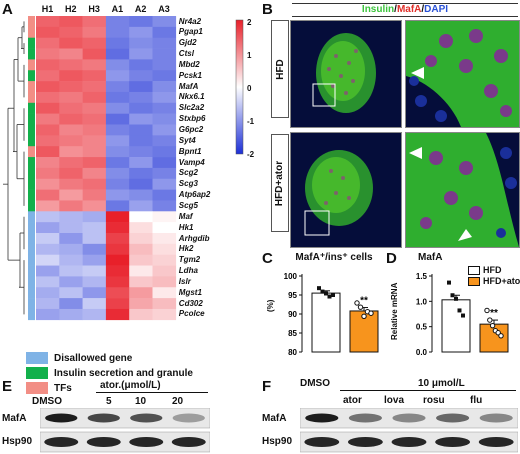 Image resolution: width=520 pixels, height=454 pixels. What do you see at coordinates (474, 270) in the screenshot?
I see `legend-swatch-hfd` at bounding box center [474, 270].